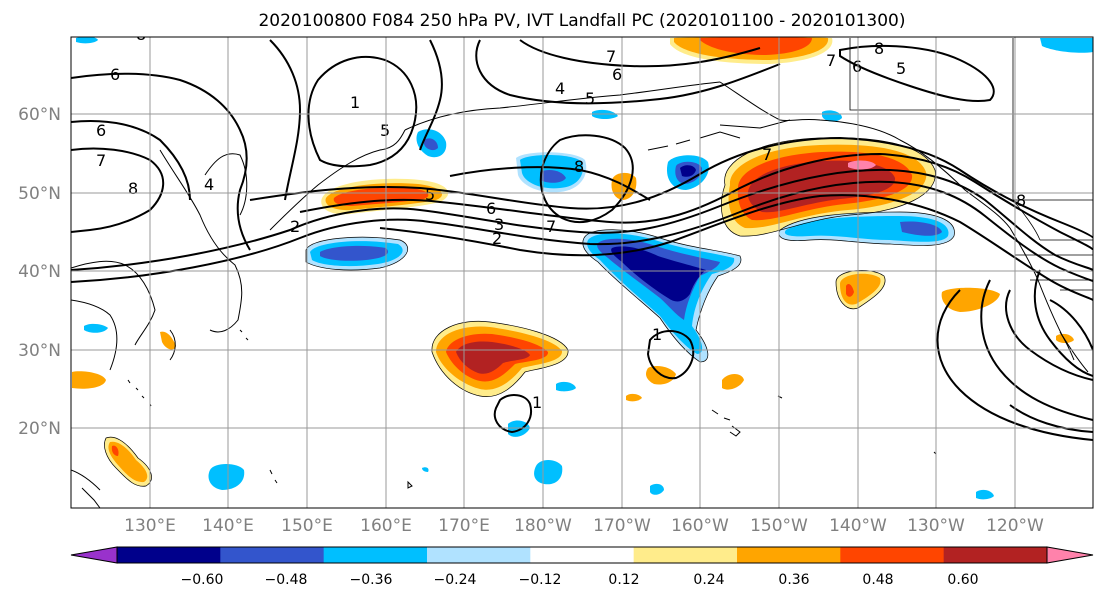  Describe the element at coordinates (1070, 555) in the screenshot. I see `colorbar-extend-high` at that location.